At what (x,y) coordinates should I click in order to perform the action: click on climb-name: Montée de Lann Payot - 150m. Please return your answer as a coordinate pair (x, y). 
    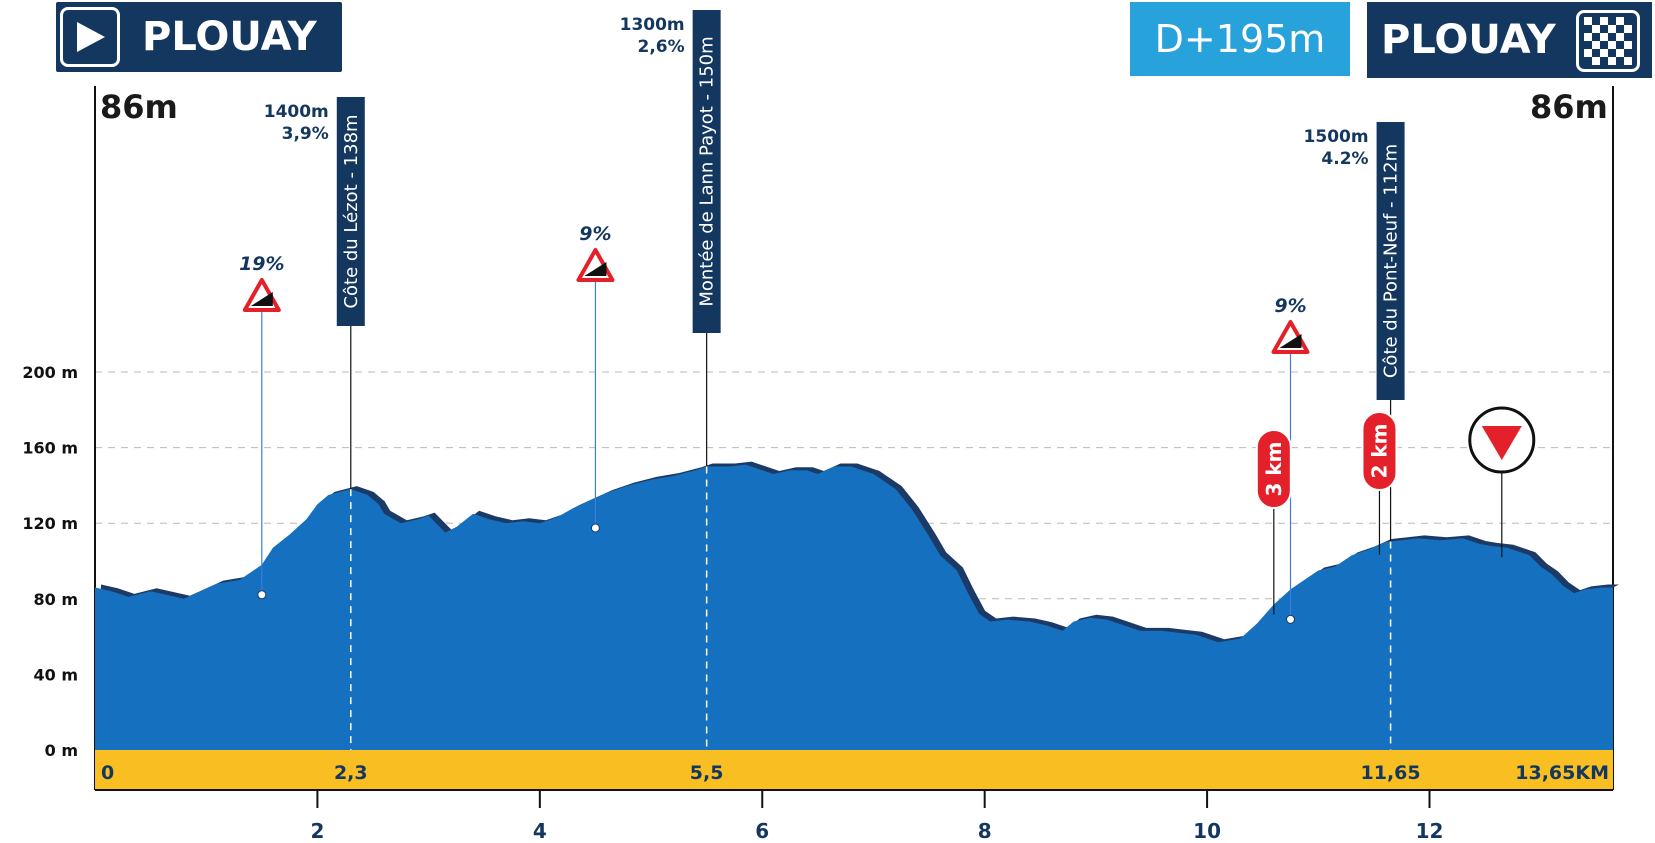
    Looking at the image, I should click on (707, 171).